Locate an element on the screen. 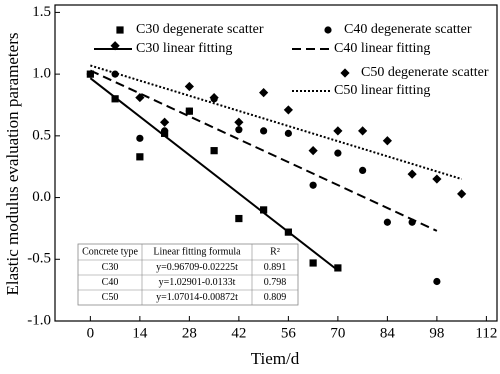  legend-label: C30 linear fitting is located at coordinates (184, 48).